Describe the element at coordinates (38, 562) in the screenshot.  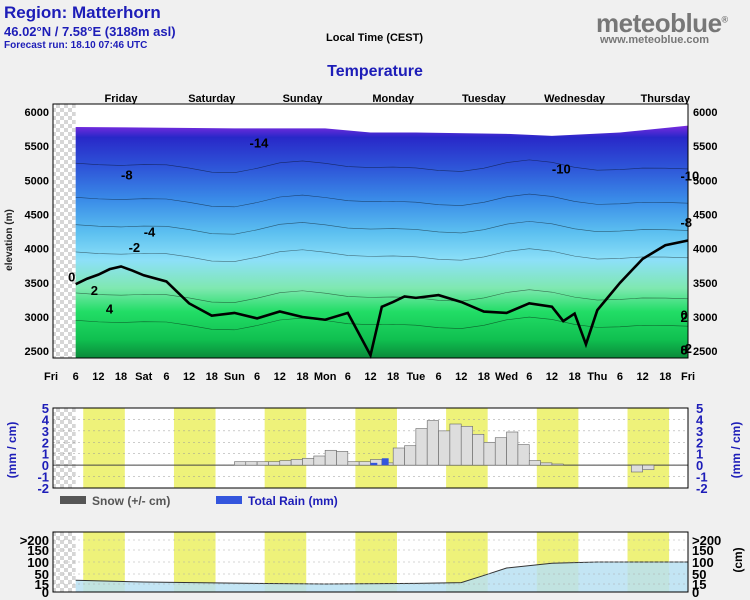
I see `snow-depth-tick-left: 100` at that location.